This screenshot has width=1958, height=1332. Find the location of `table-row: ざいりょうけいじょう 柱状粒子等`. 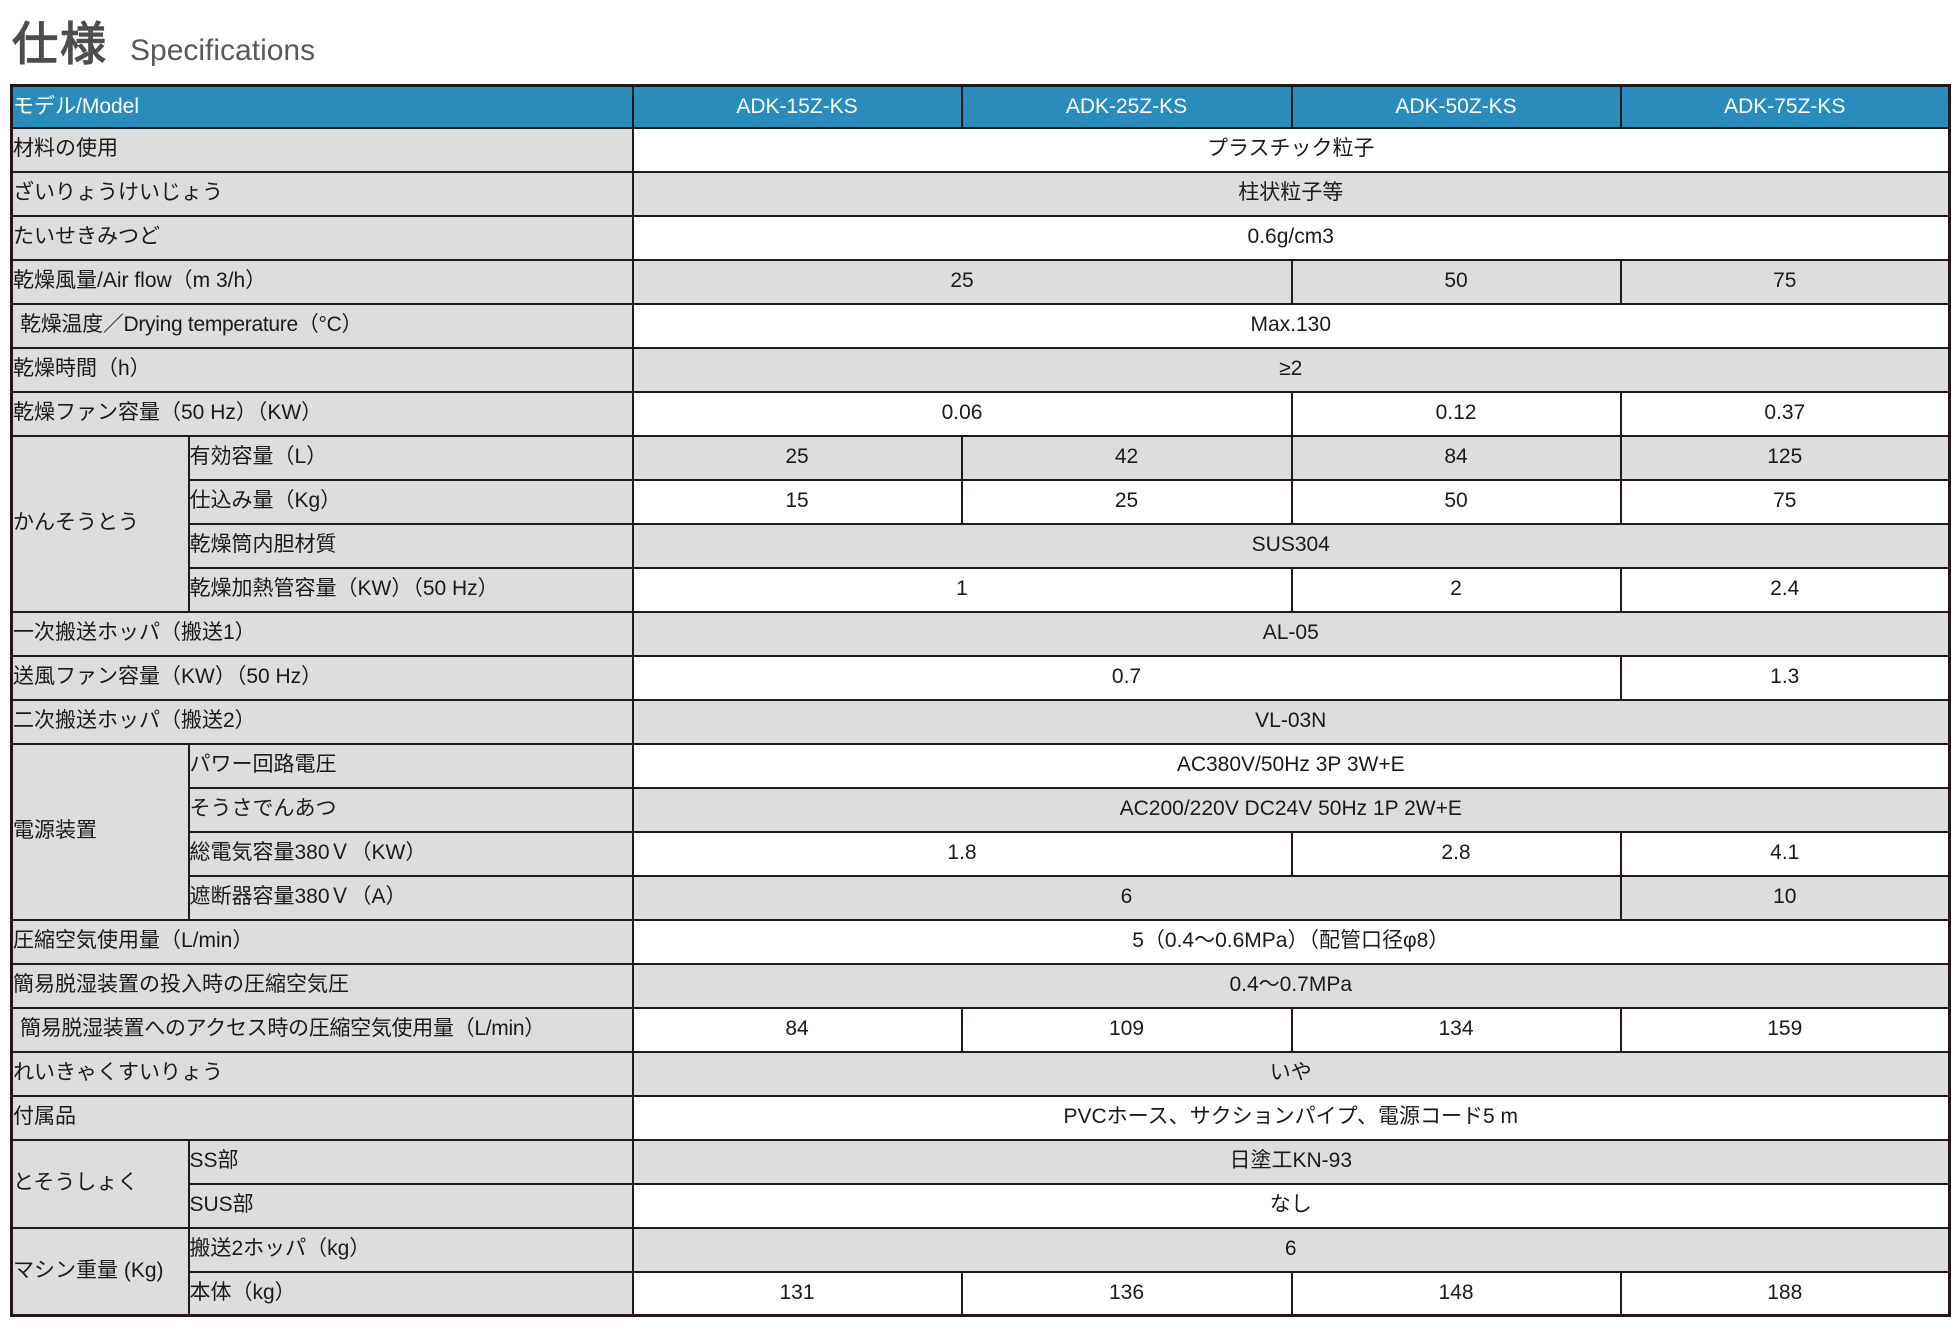

table-row: ざいりょうけいじょう 柱状粒子等 is located at coordinates (980, 193).